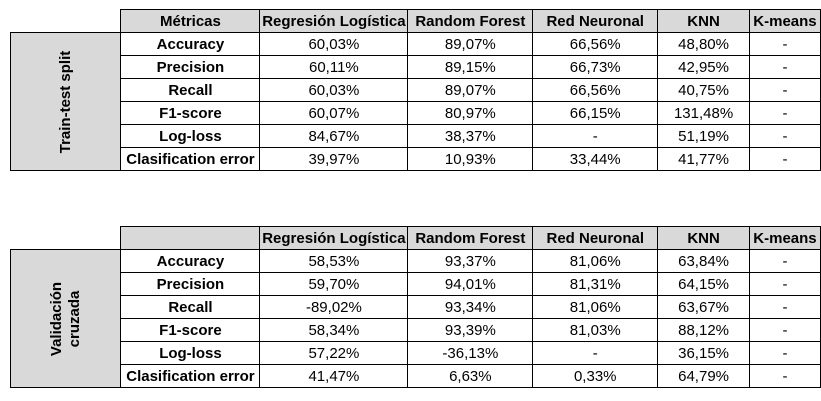 The image size is (821, 401). I want to click on table-cell: 131,48%, so click(703, 113).